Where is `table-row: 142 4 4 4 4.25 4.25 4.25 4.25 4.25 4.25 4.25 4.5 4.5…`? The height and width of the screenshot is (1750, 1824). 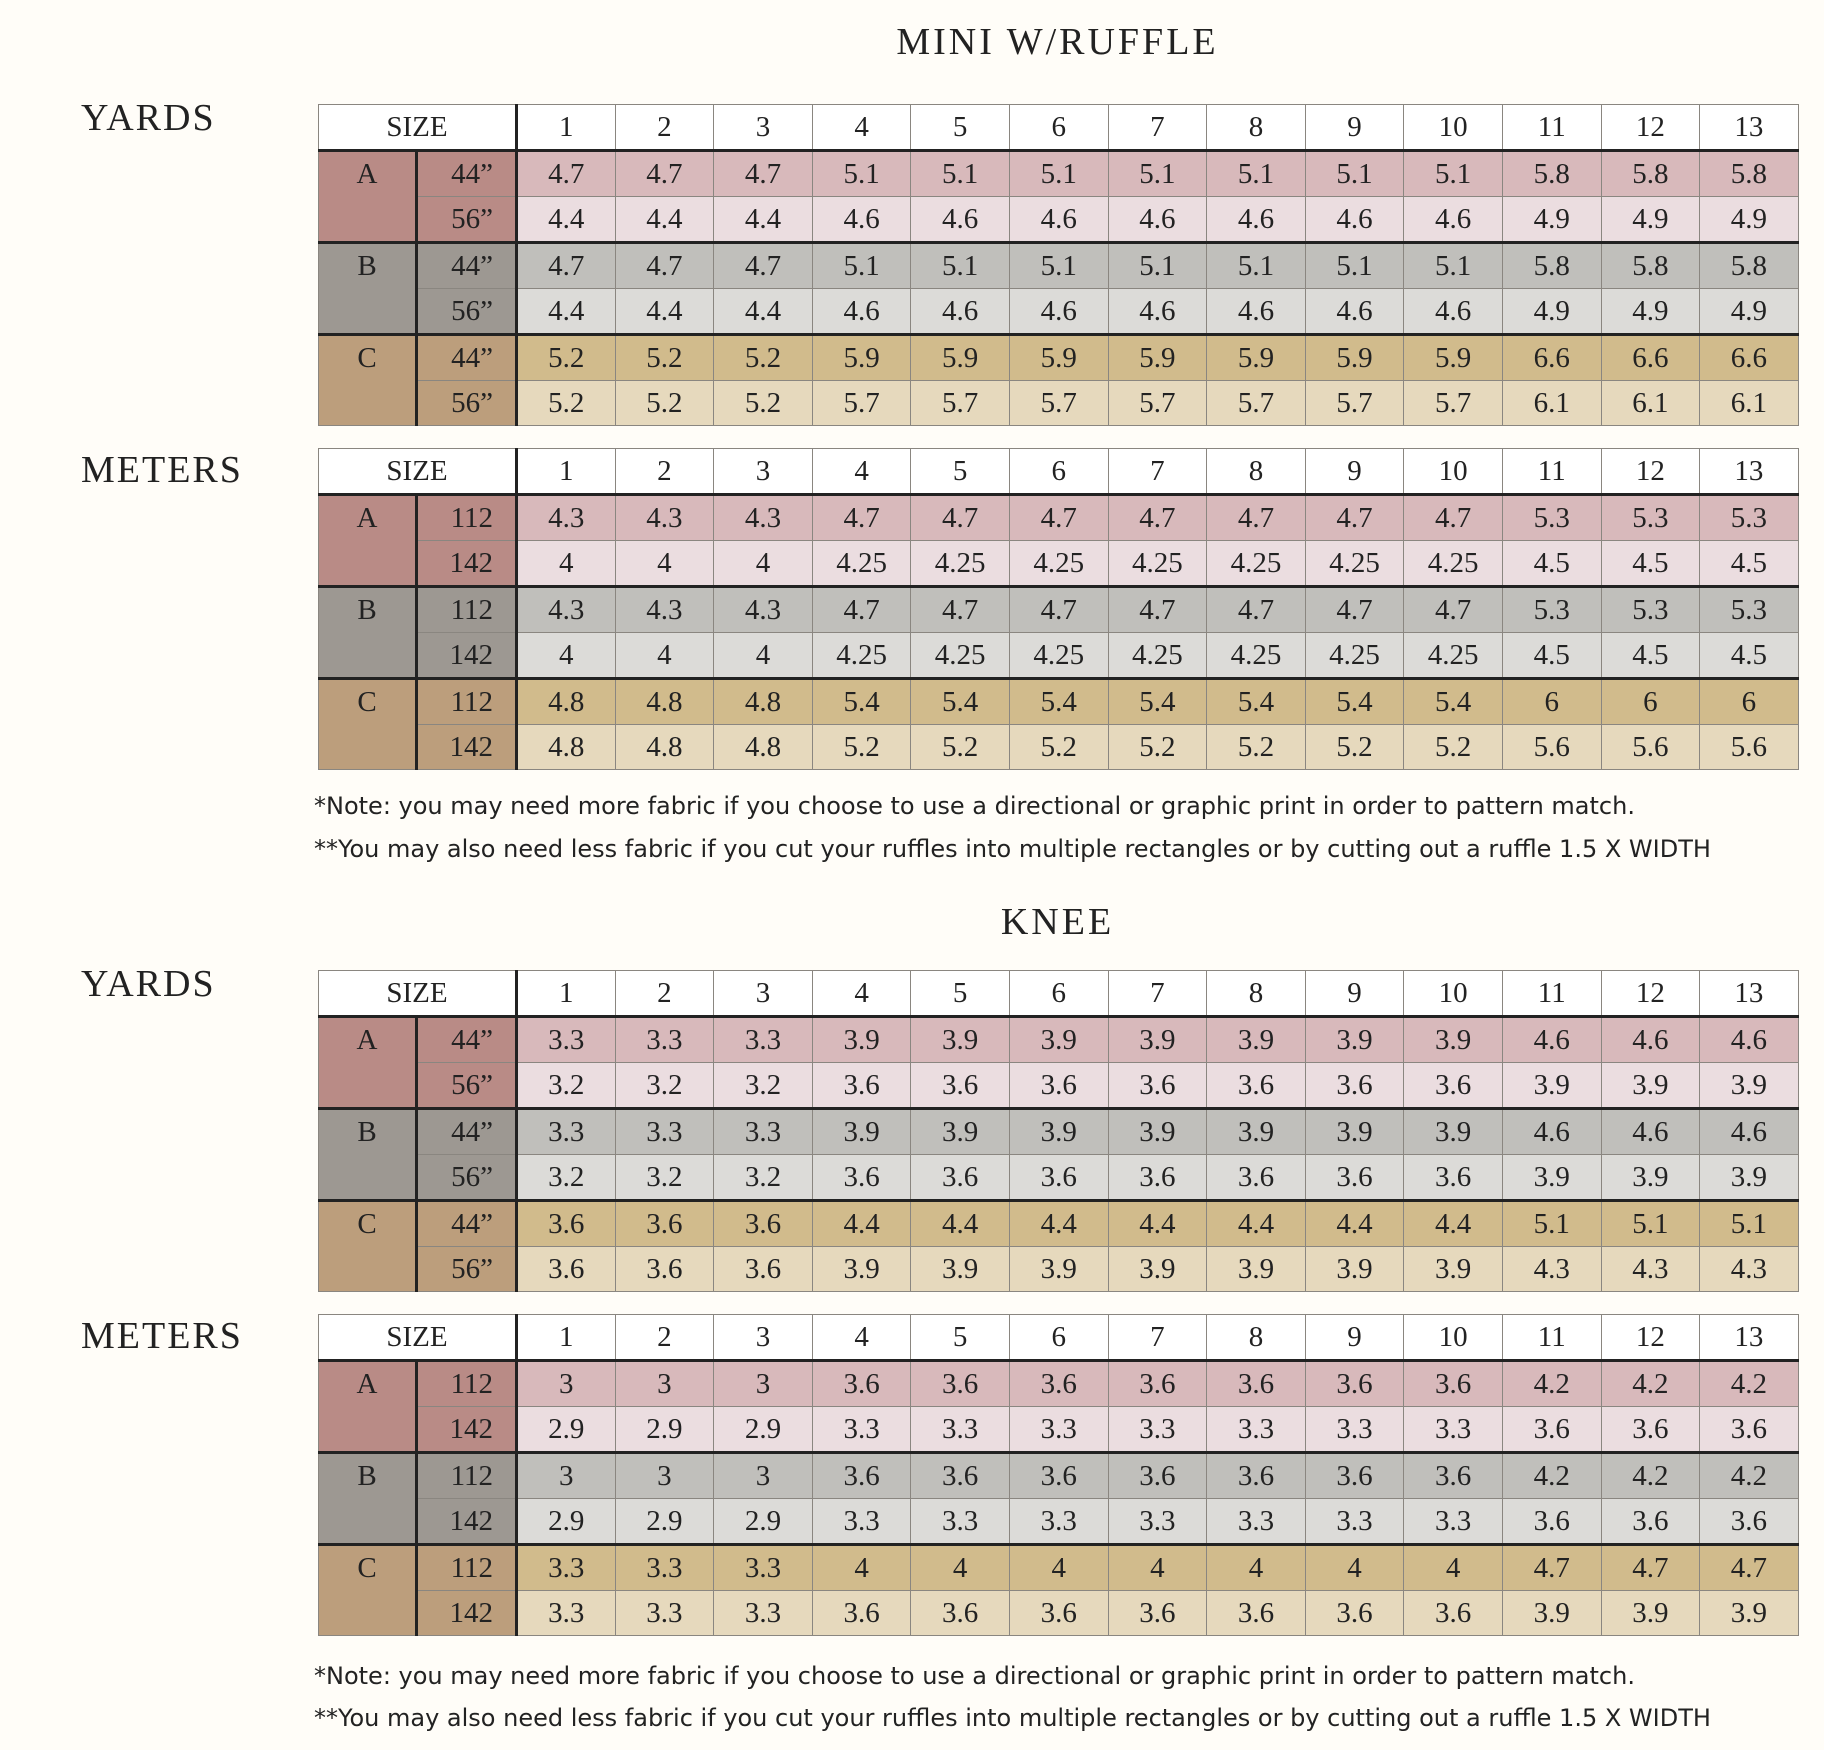
table-row: 142 4 4 4 4.25 4.25 4.25 4.25 4.25 4.25 4.25 4.5 4.5… is located at coordinates (1059, 655).